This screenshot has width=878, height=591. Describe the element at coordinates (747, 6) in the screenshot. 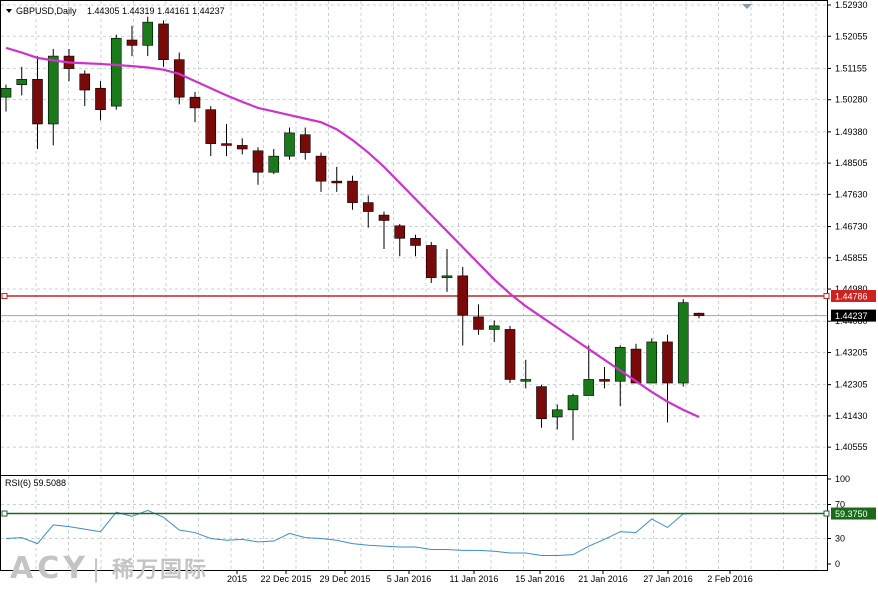

I see `shift-marker-icon` at that location.